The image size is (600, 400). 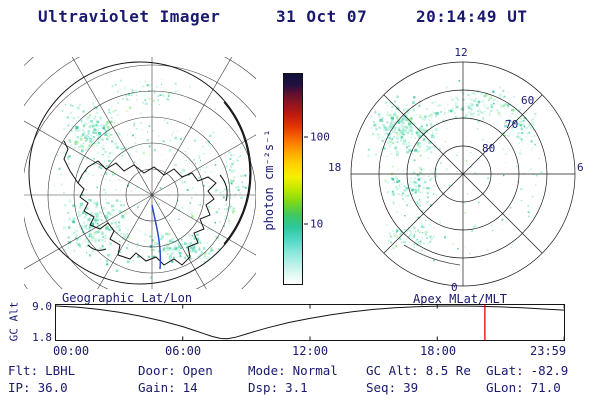 I want to click on status-mode-value: Normal, so click(x=315, y=370).